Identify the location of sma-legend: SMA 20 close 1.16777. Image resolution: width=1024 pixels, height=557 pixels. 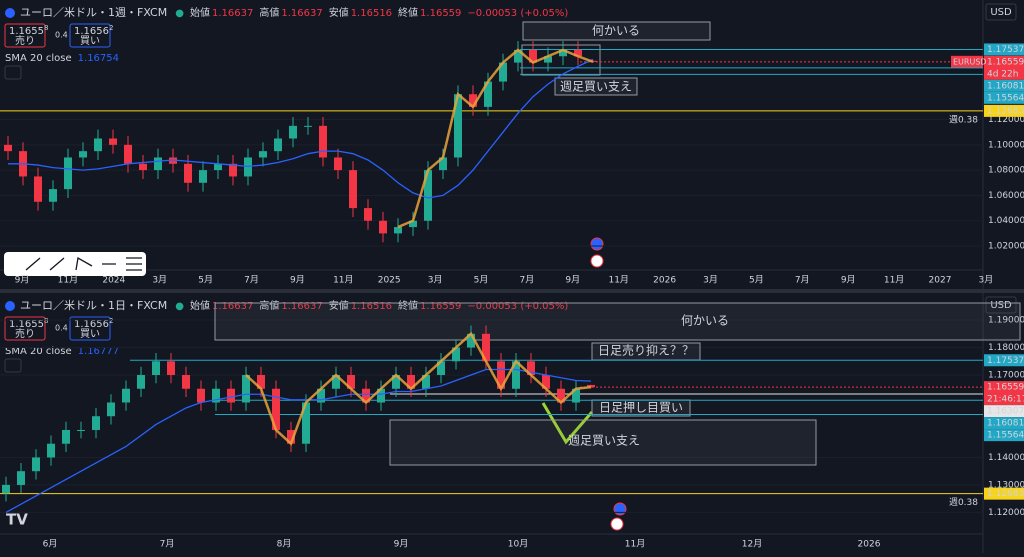
(62, 351).